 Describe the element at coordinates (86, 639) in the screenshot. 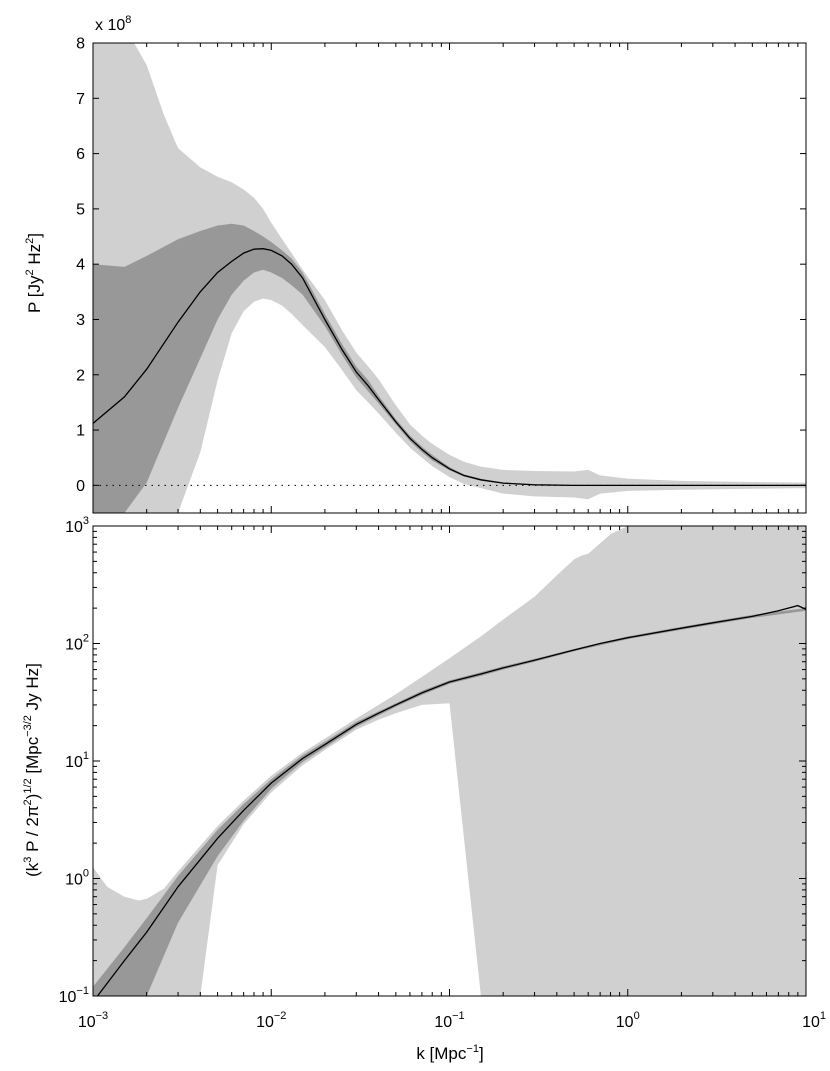

I see `tick-exponent: 2` at that location.